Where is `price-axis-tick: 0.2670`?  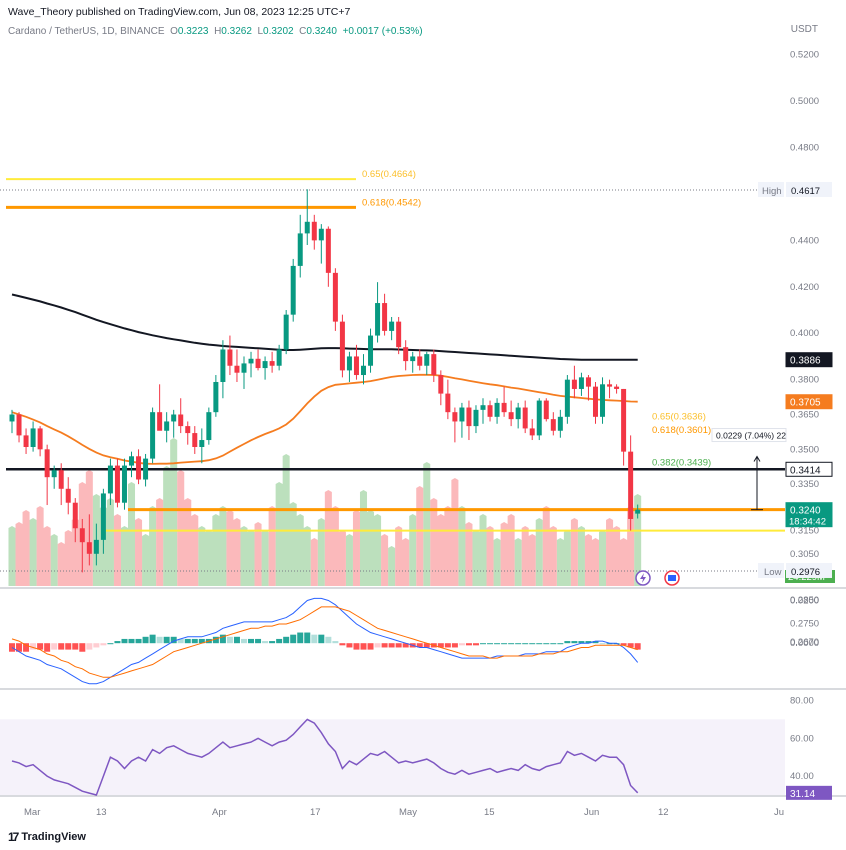 price-axis-tick: 0.2670 is located at coordinates (804, 642).